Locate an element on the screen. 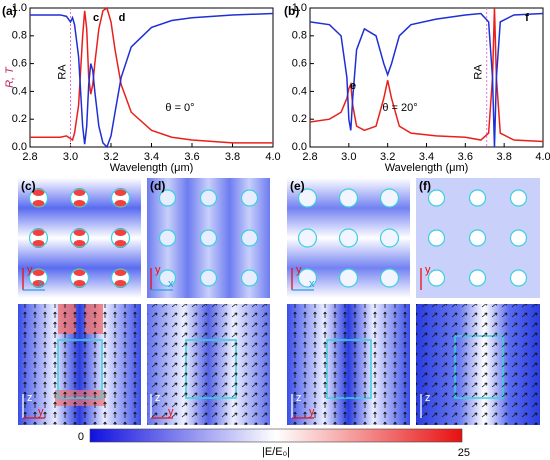  colorbar-label: |E/E₀| is located at coordinates (276, 452).